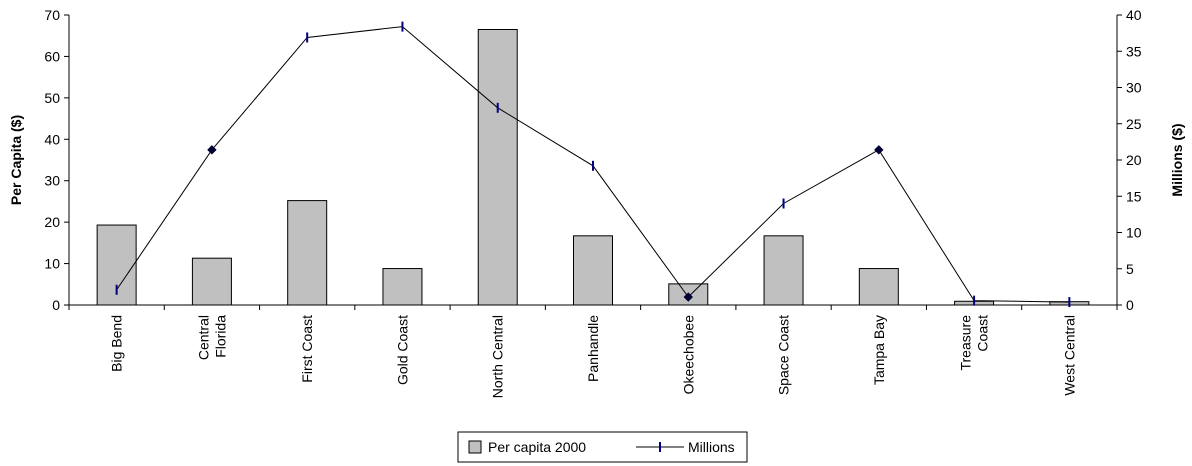 Image resolution: width=1192 pixels, height=466 pixels. Describe the element at coordinates (1134, 196) in the screenshot. I see `right-tick-label: 15` at that location.